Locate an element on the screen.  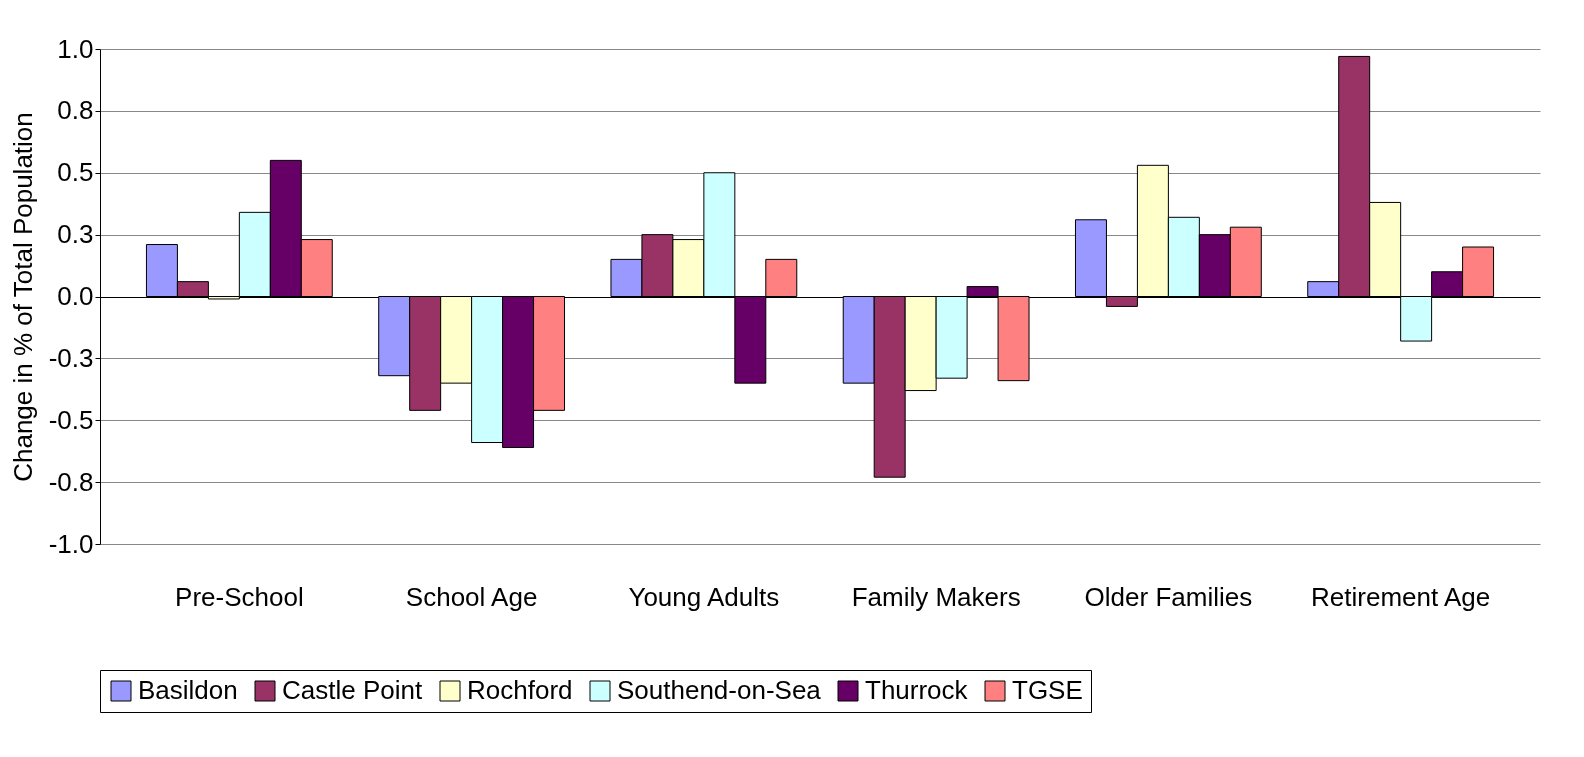
y-tick-label: -0.8 is located at coordinates (71, 481).